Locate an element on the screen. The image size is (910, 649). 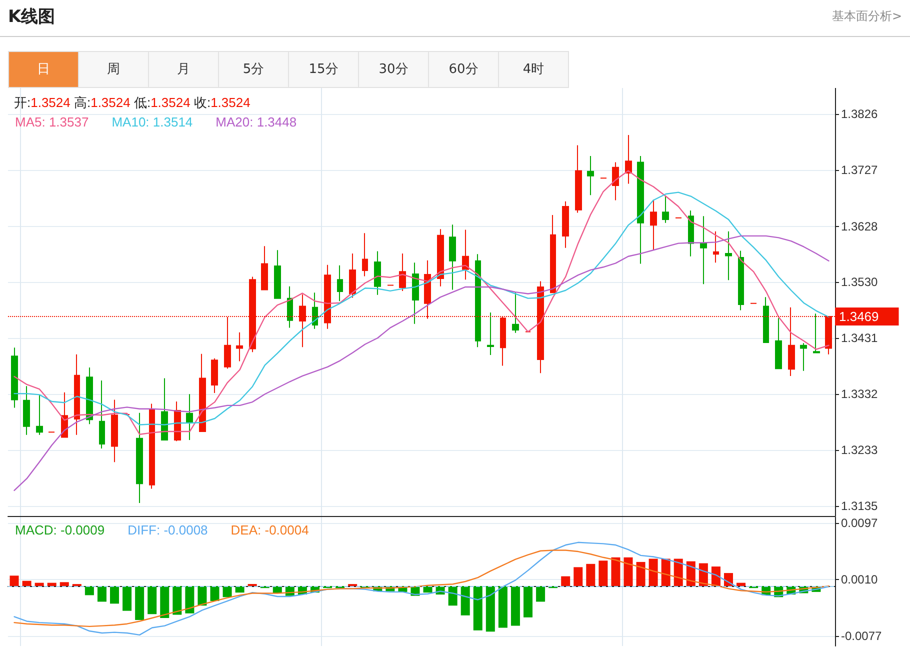
line-series is located at coordinates (422, 589).